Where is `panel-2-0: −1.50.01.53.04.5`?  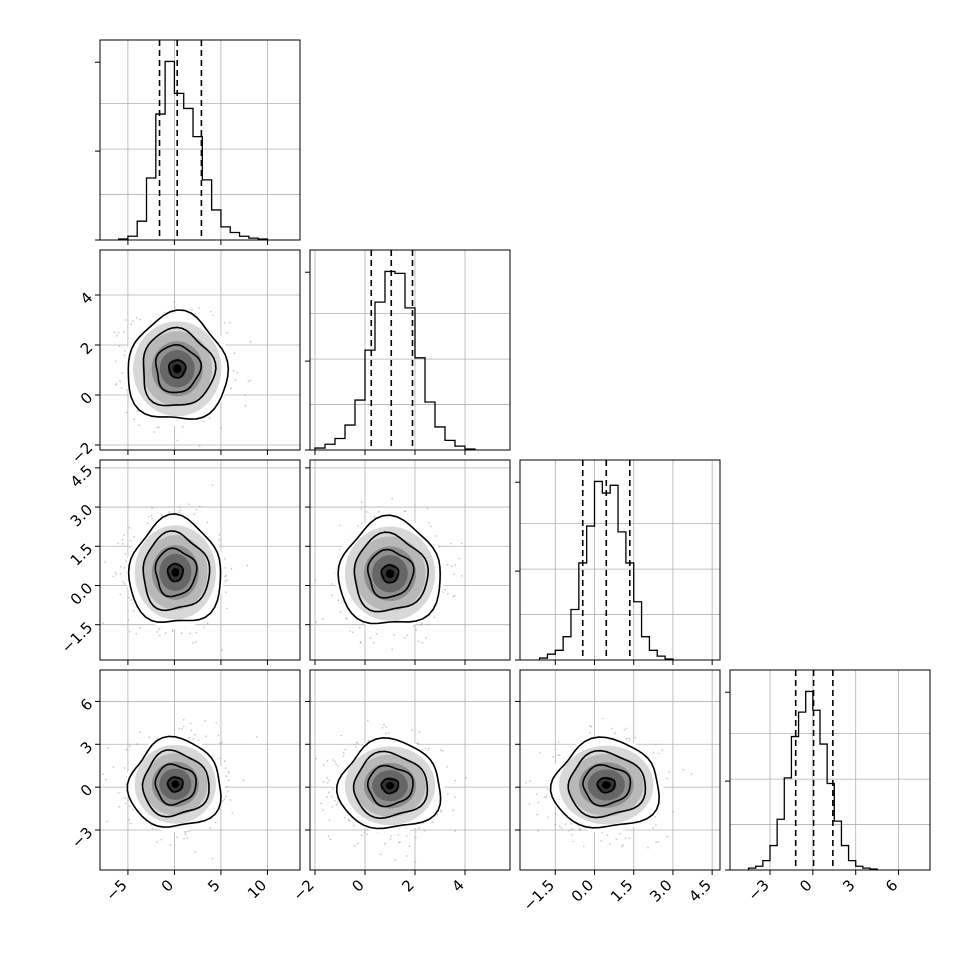
panel-2-0: −1.50.01.53.04.5 is located at coordinates (179, 562).